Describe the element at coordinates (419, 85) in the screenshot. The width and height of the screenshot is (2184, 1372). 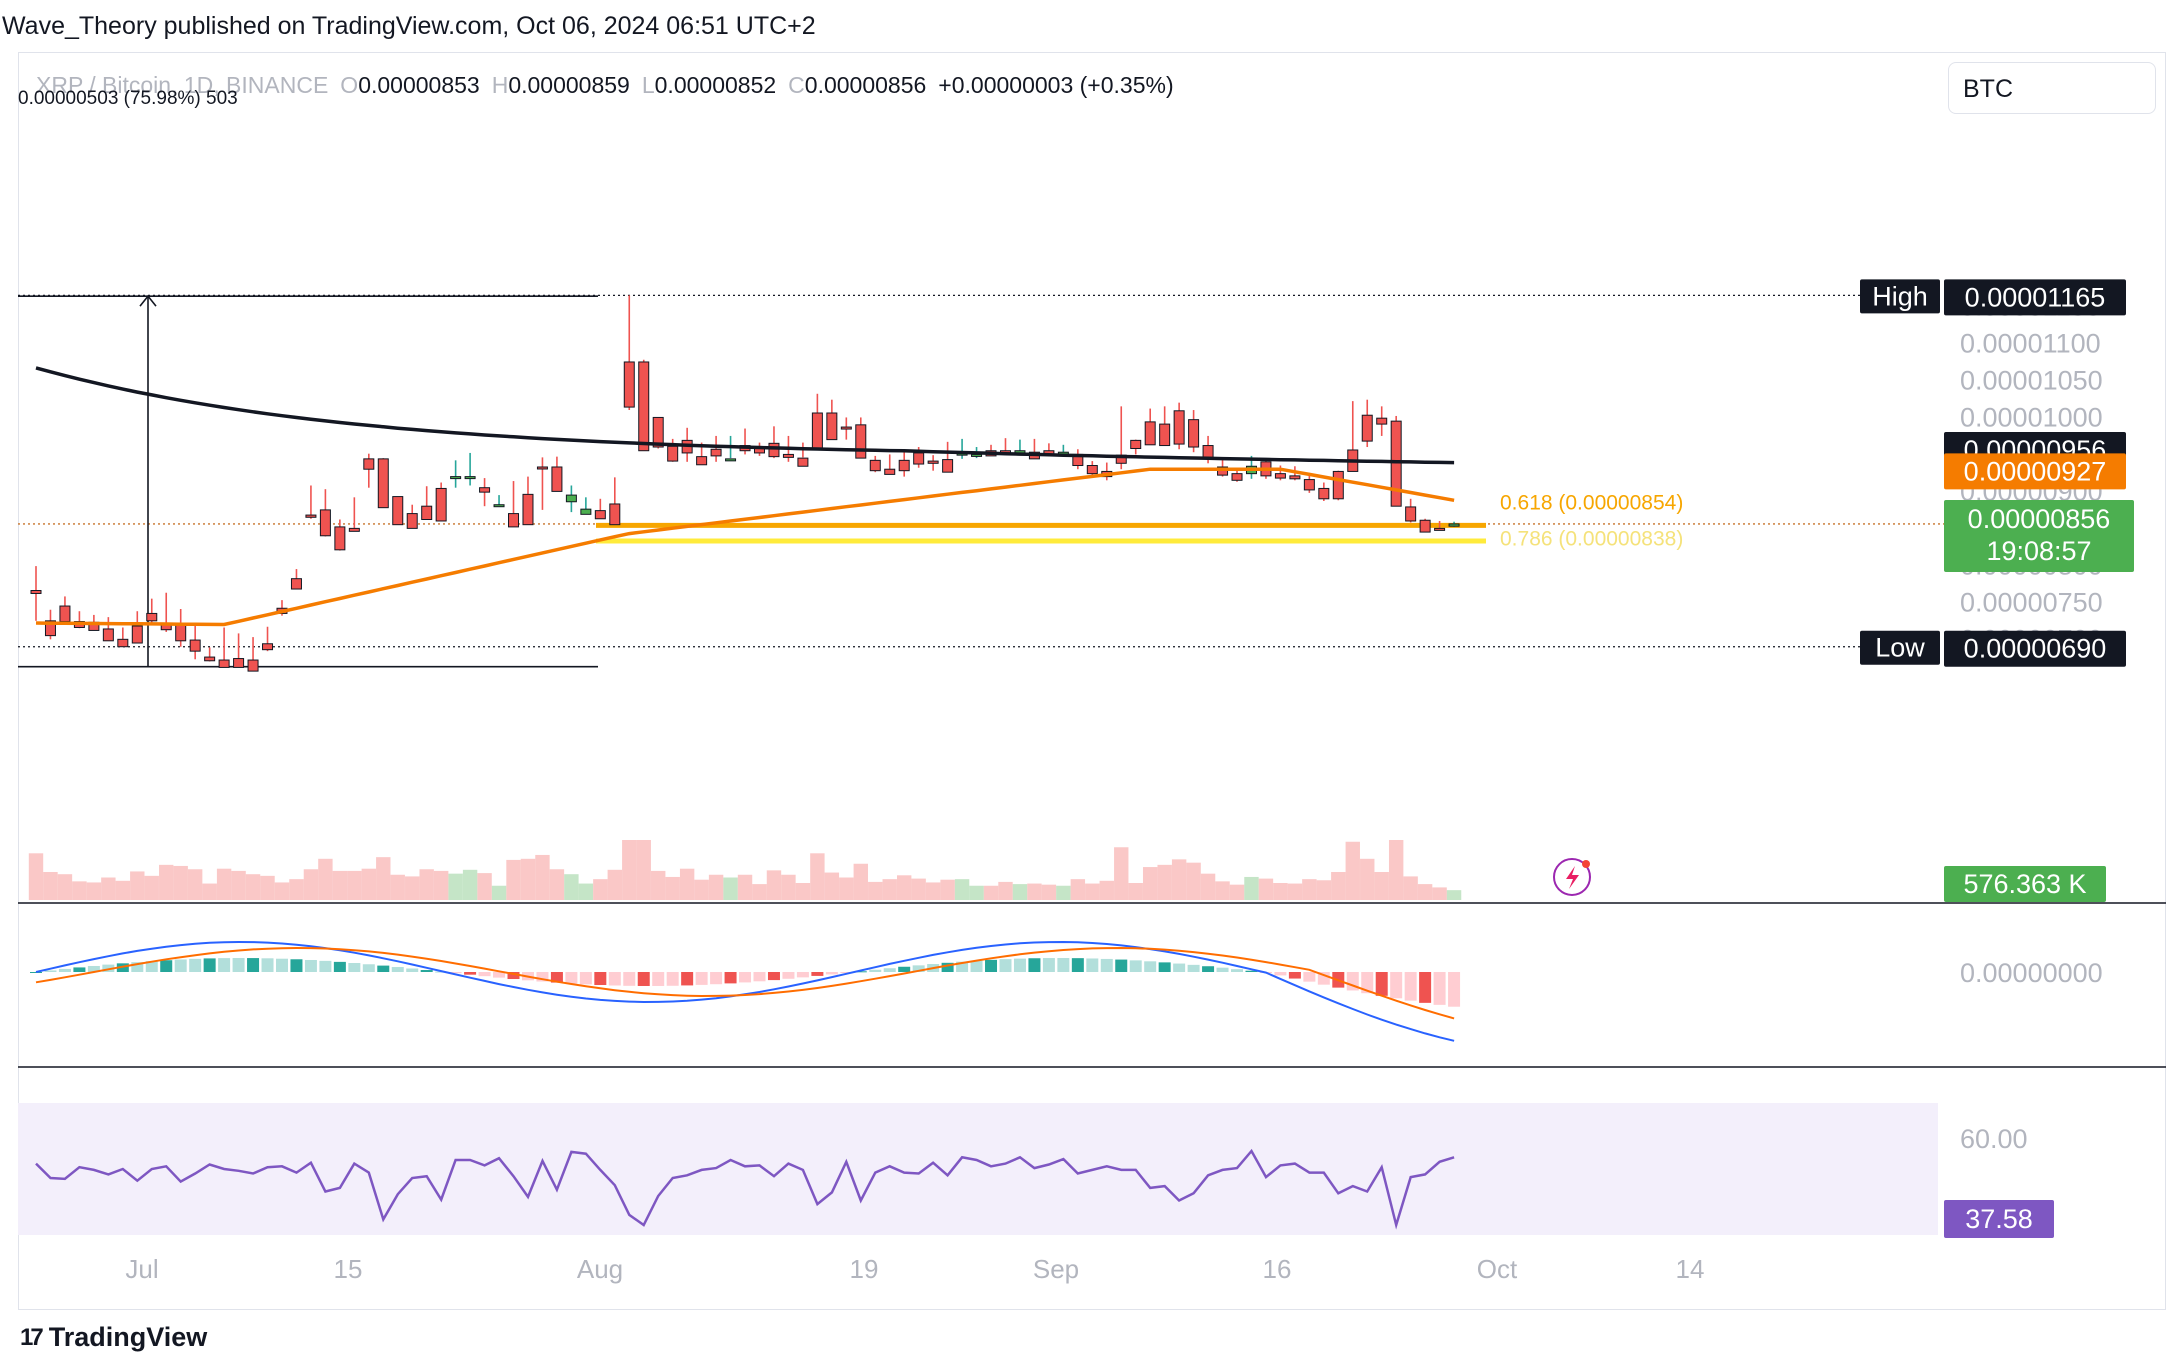
I see `open-value: 0.00000853` at that location.